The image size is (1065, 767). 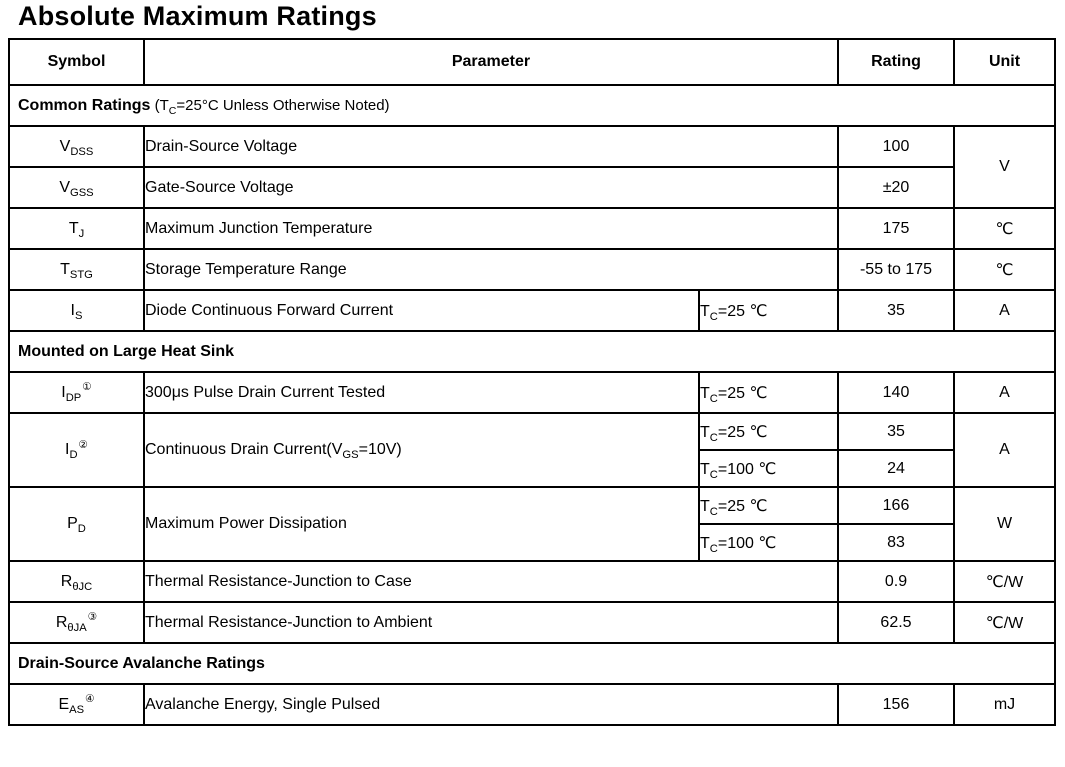 I want to click on unit-cell-rthjc: ℃/W, so click(x=1004, y=581).